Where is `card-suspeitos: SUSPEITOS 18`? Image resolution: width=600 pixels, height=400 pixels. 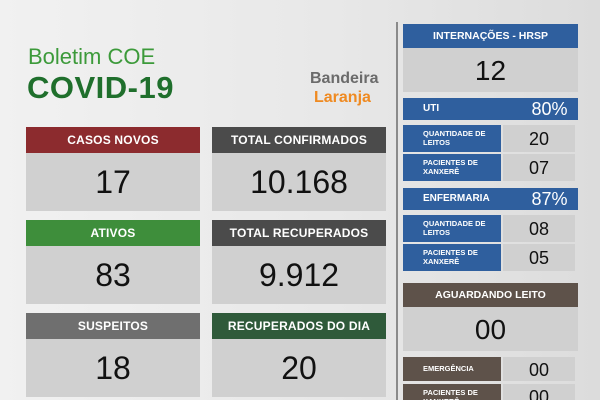
card-suspeitos: SUSPEITOS 18 is located at coordinates (113, 355).